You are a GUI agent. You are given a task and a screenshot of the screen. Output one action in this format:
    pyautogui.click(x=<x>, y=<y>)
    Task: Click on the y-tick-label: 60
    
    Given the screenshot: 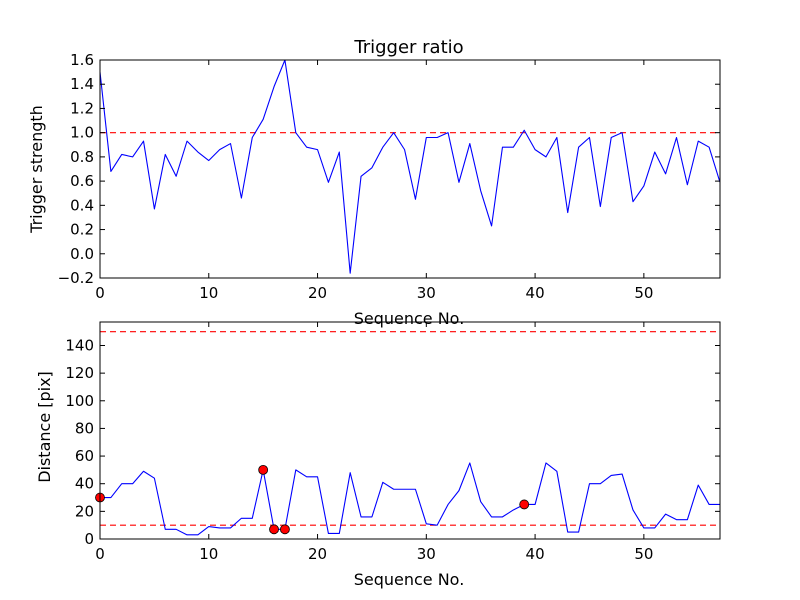 What is the action you would take?
    pyautogui.click(x=84, y=456)
    